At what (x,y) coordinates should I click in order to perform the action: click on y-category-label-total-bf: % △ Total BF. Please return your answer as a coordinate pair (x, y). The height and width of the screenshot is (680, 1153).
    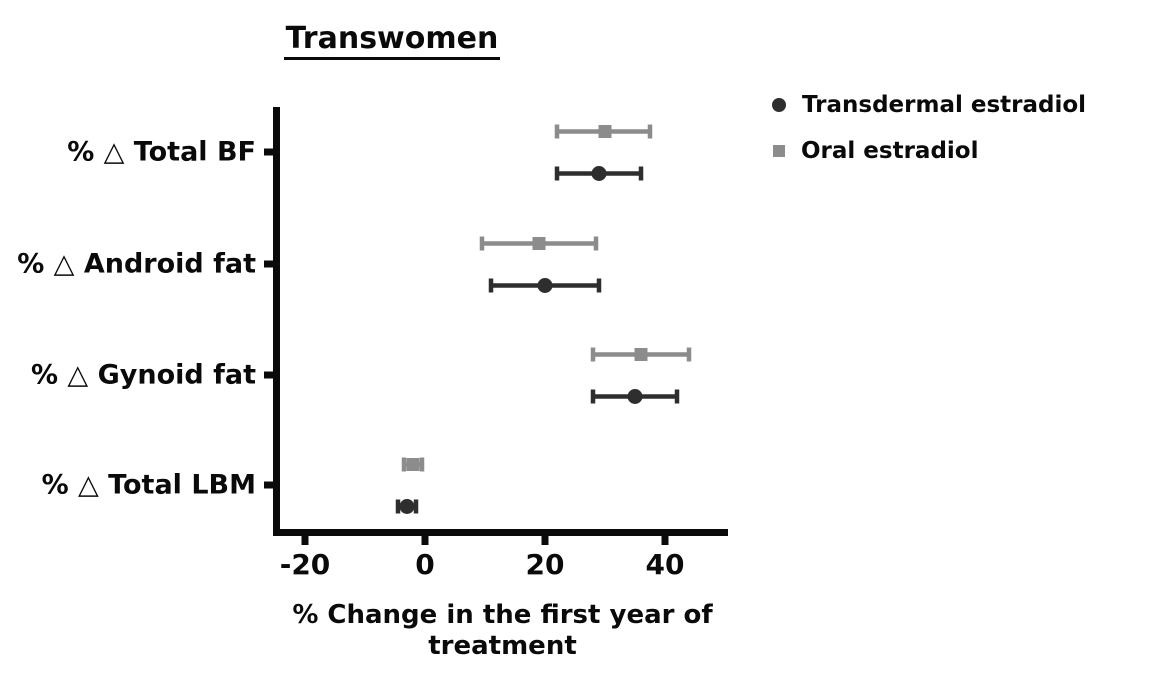
    Looking at the image, I should click on (161, 152).